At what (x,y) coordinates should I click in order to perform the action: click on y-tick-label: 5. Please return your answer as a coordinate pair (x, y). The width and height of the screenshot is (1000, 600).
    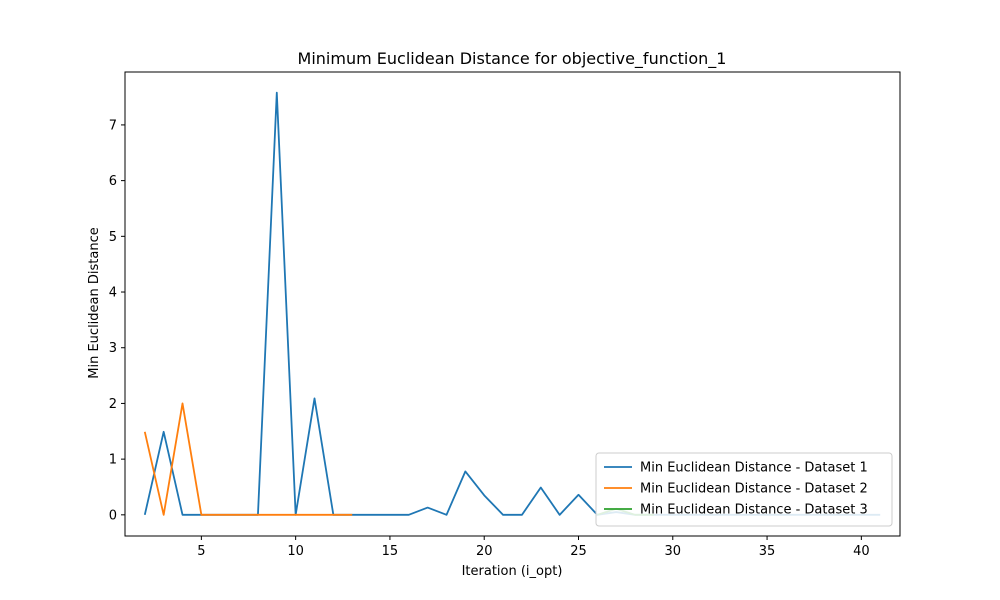
    Looking at the image, I should click on (113, 237).